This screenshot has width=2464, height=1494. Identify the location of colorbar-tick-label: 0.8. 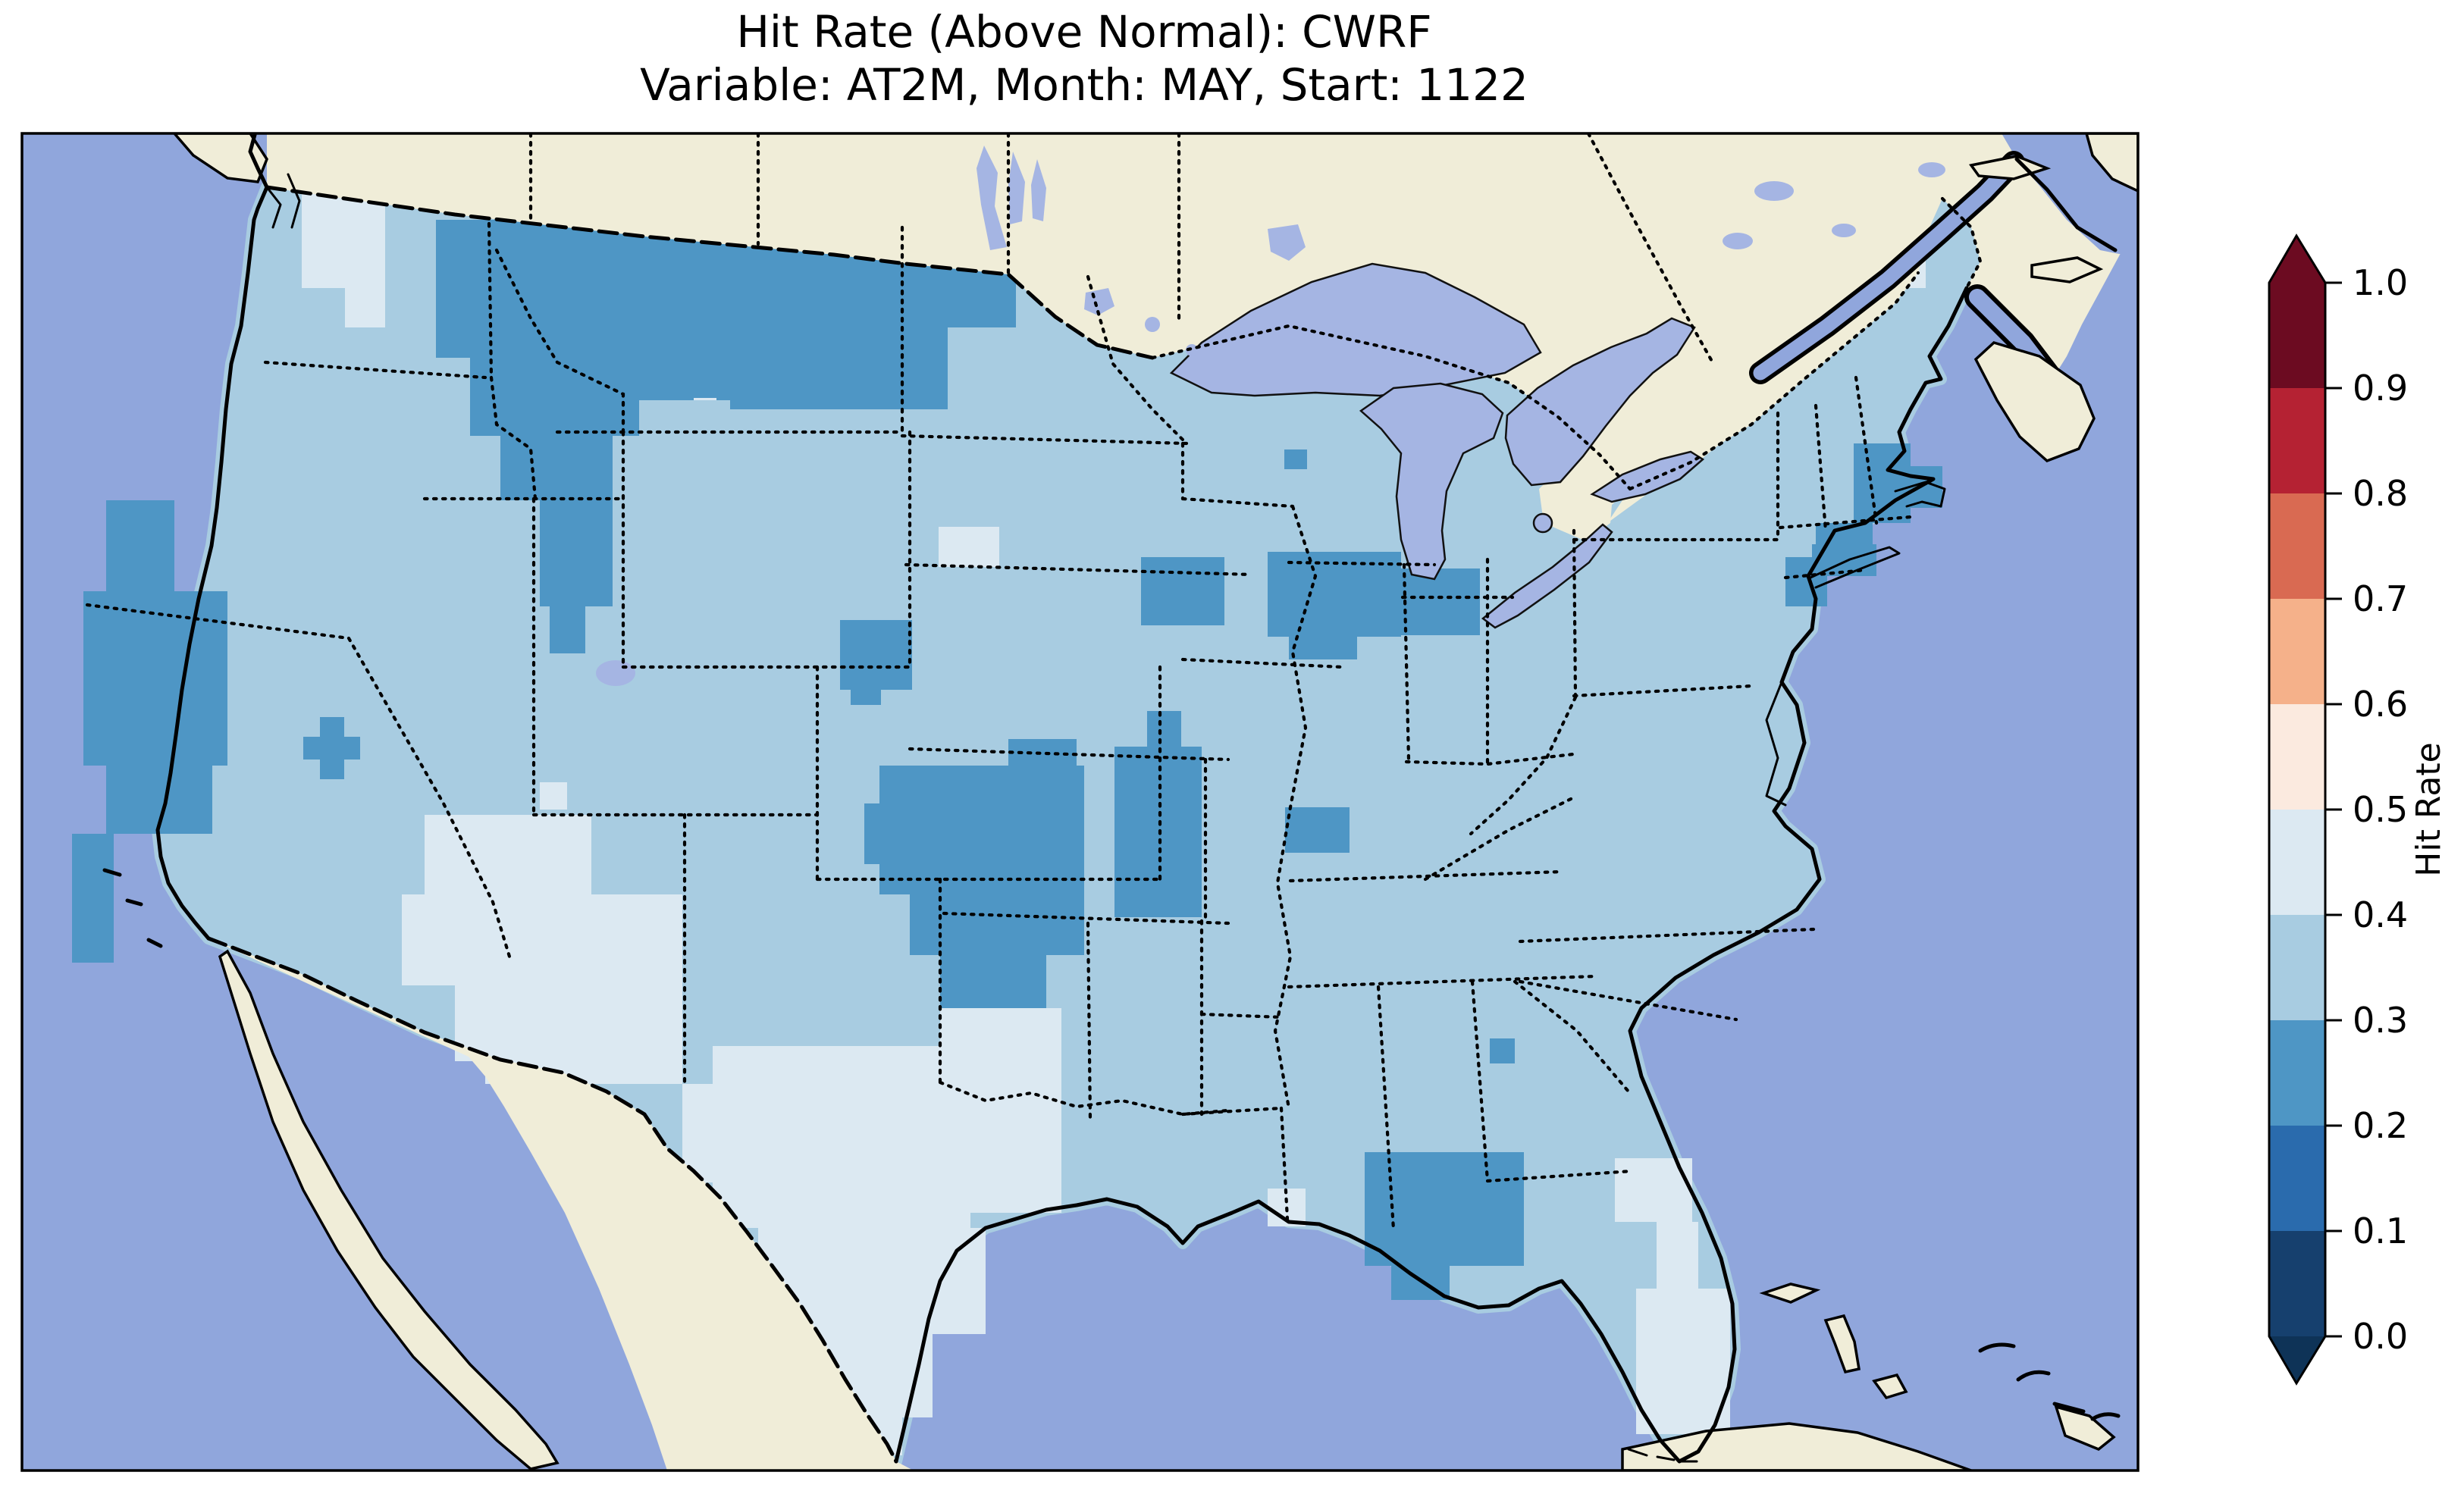
(2381, 493).